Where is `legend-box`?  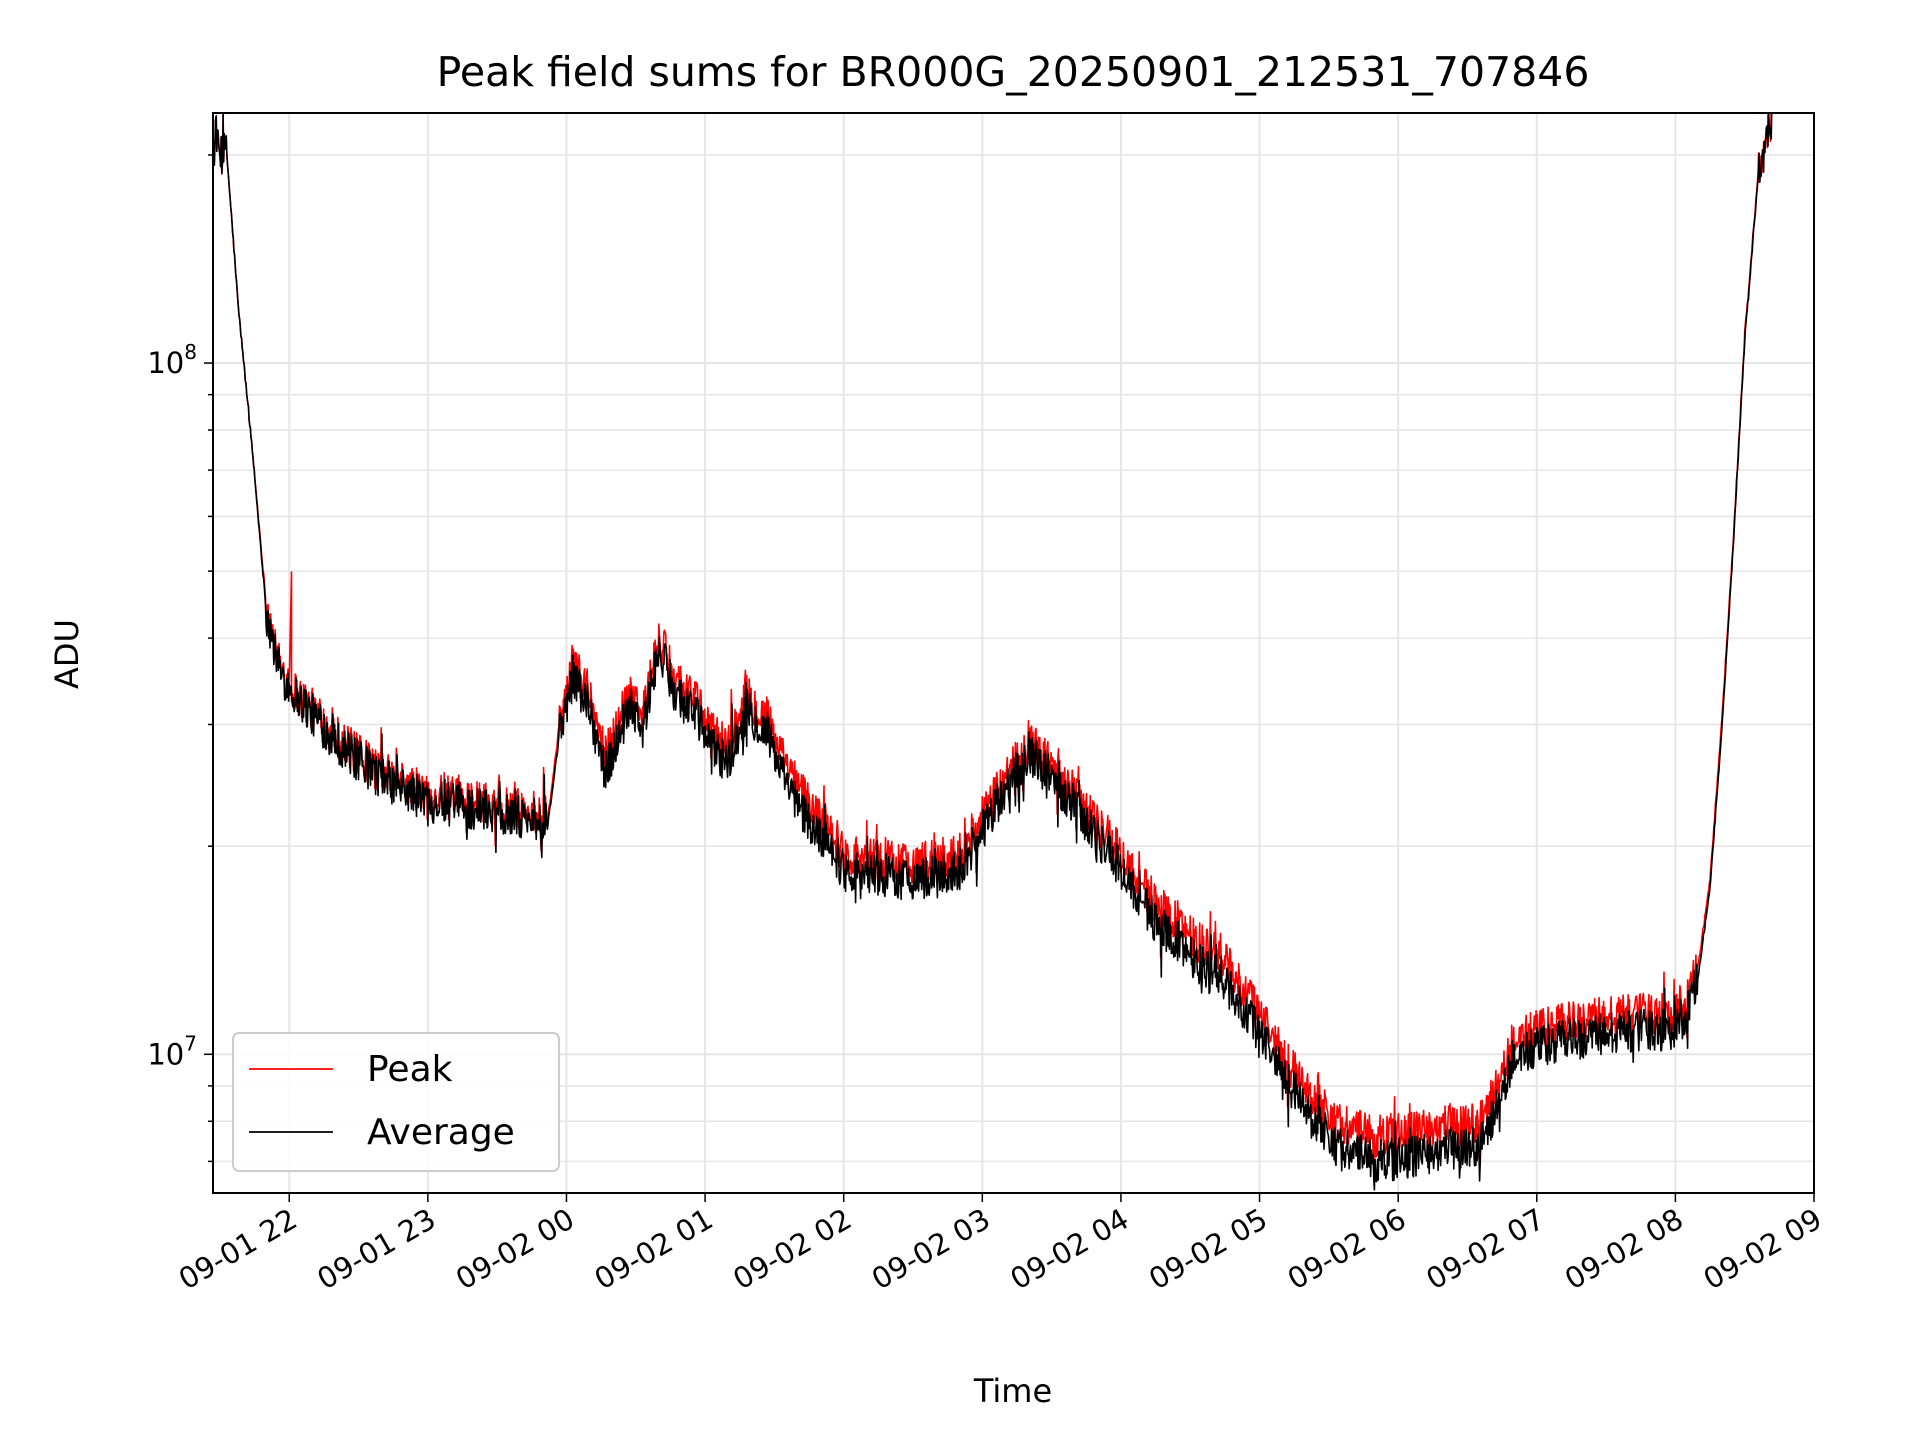
legend-box is located at coordinates (396, 1102).